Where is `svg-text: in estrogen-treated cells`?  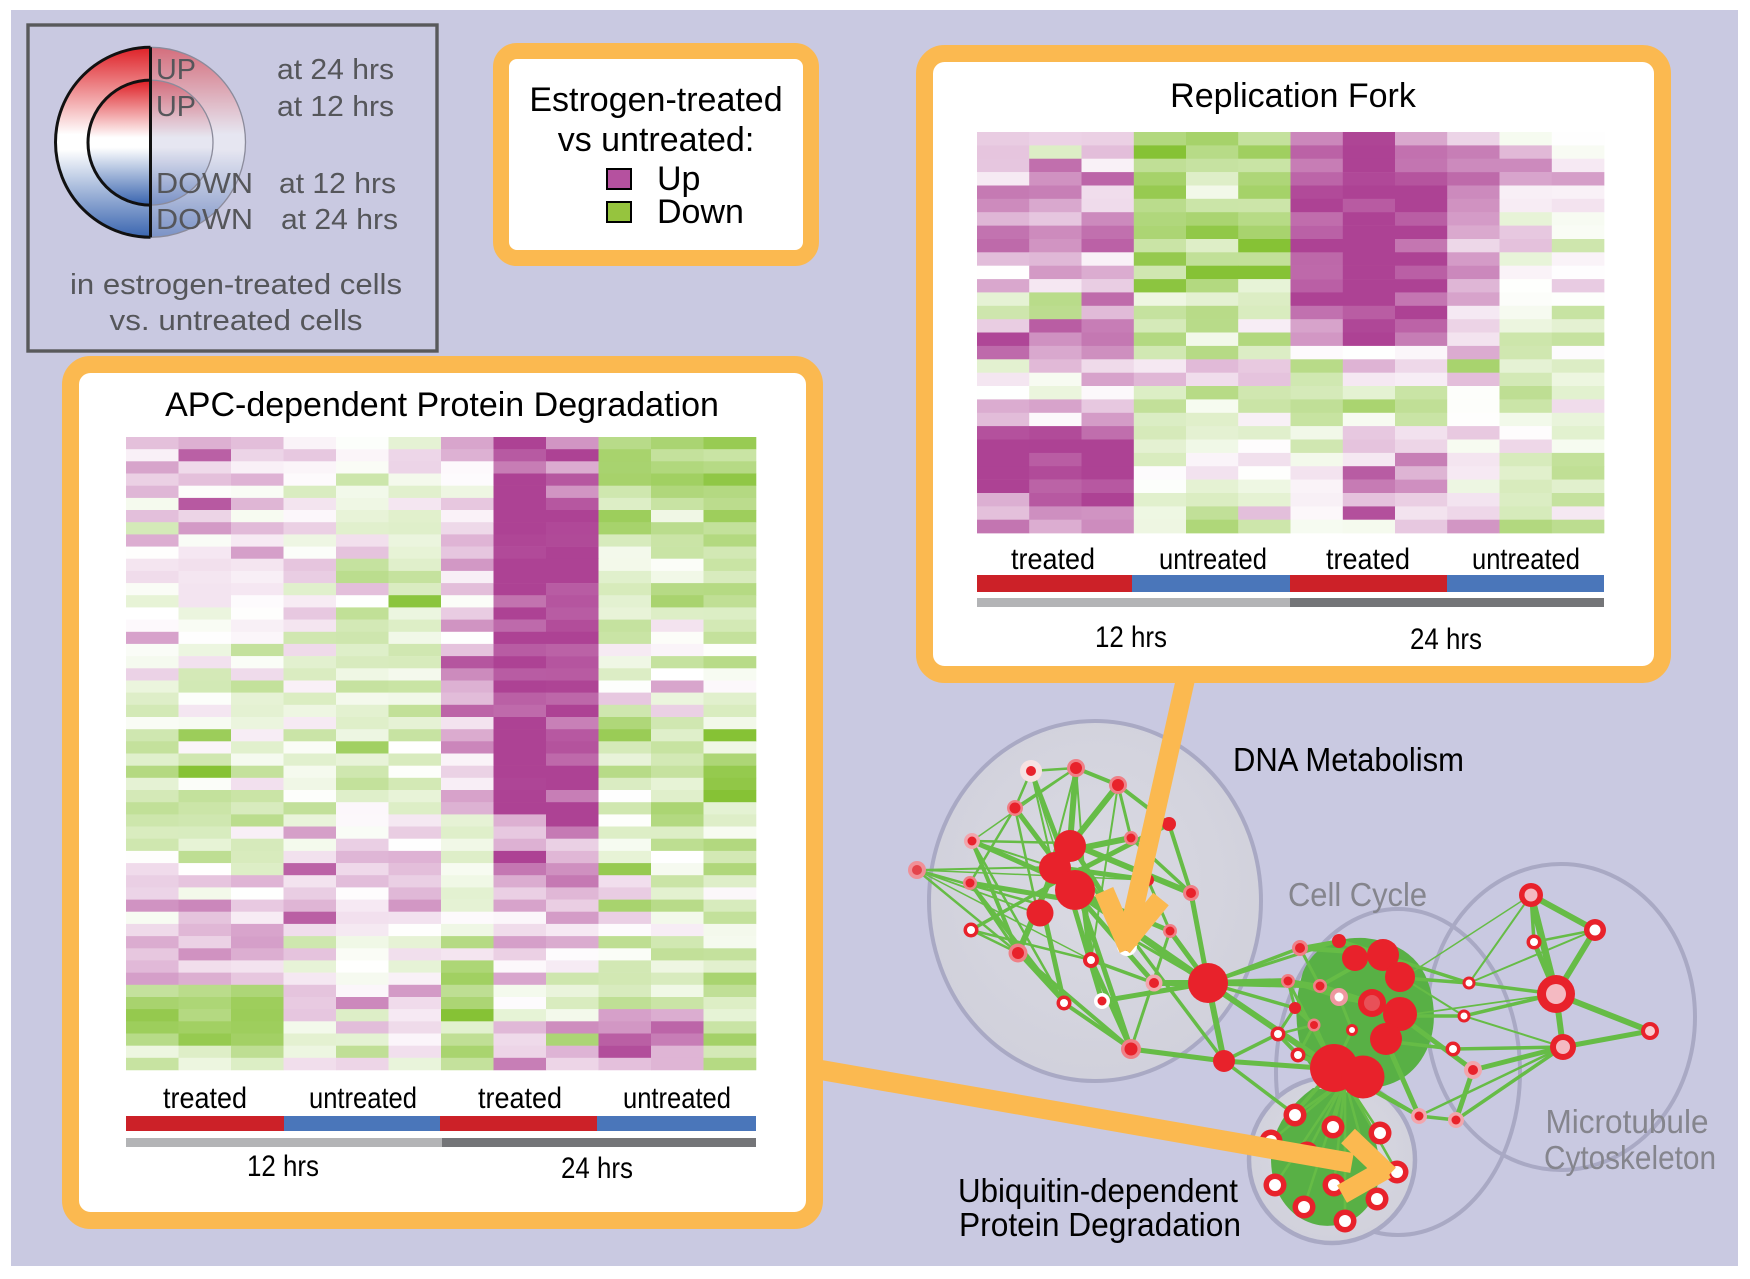 svg-text: in estrogen-treated cells is located at coordinates (236, 285).